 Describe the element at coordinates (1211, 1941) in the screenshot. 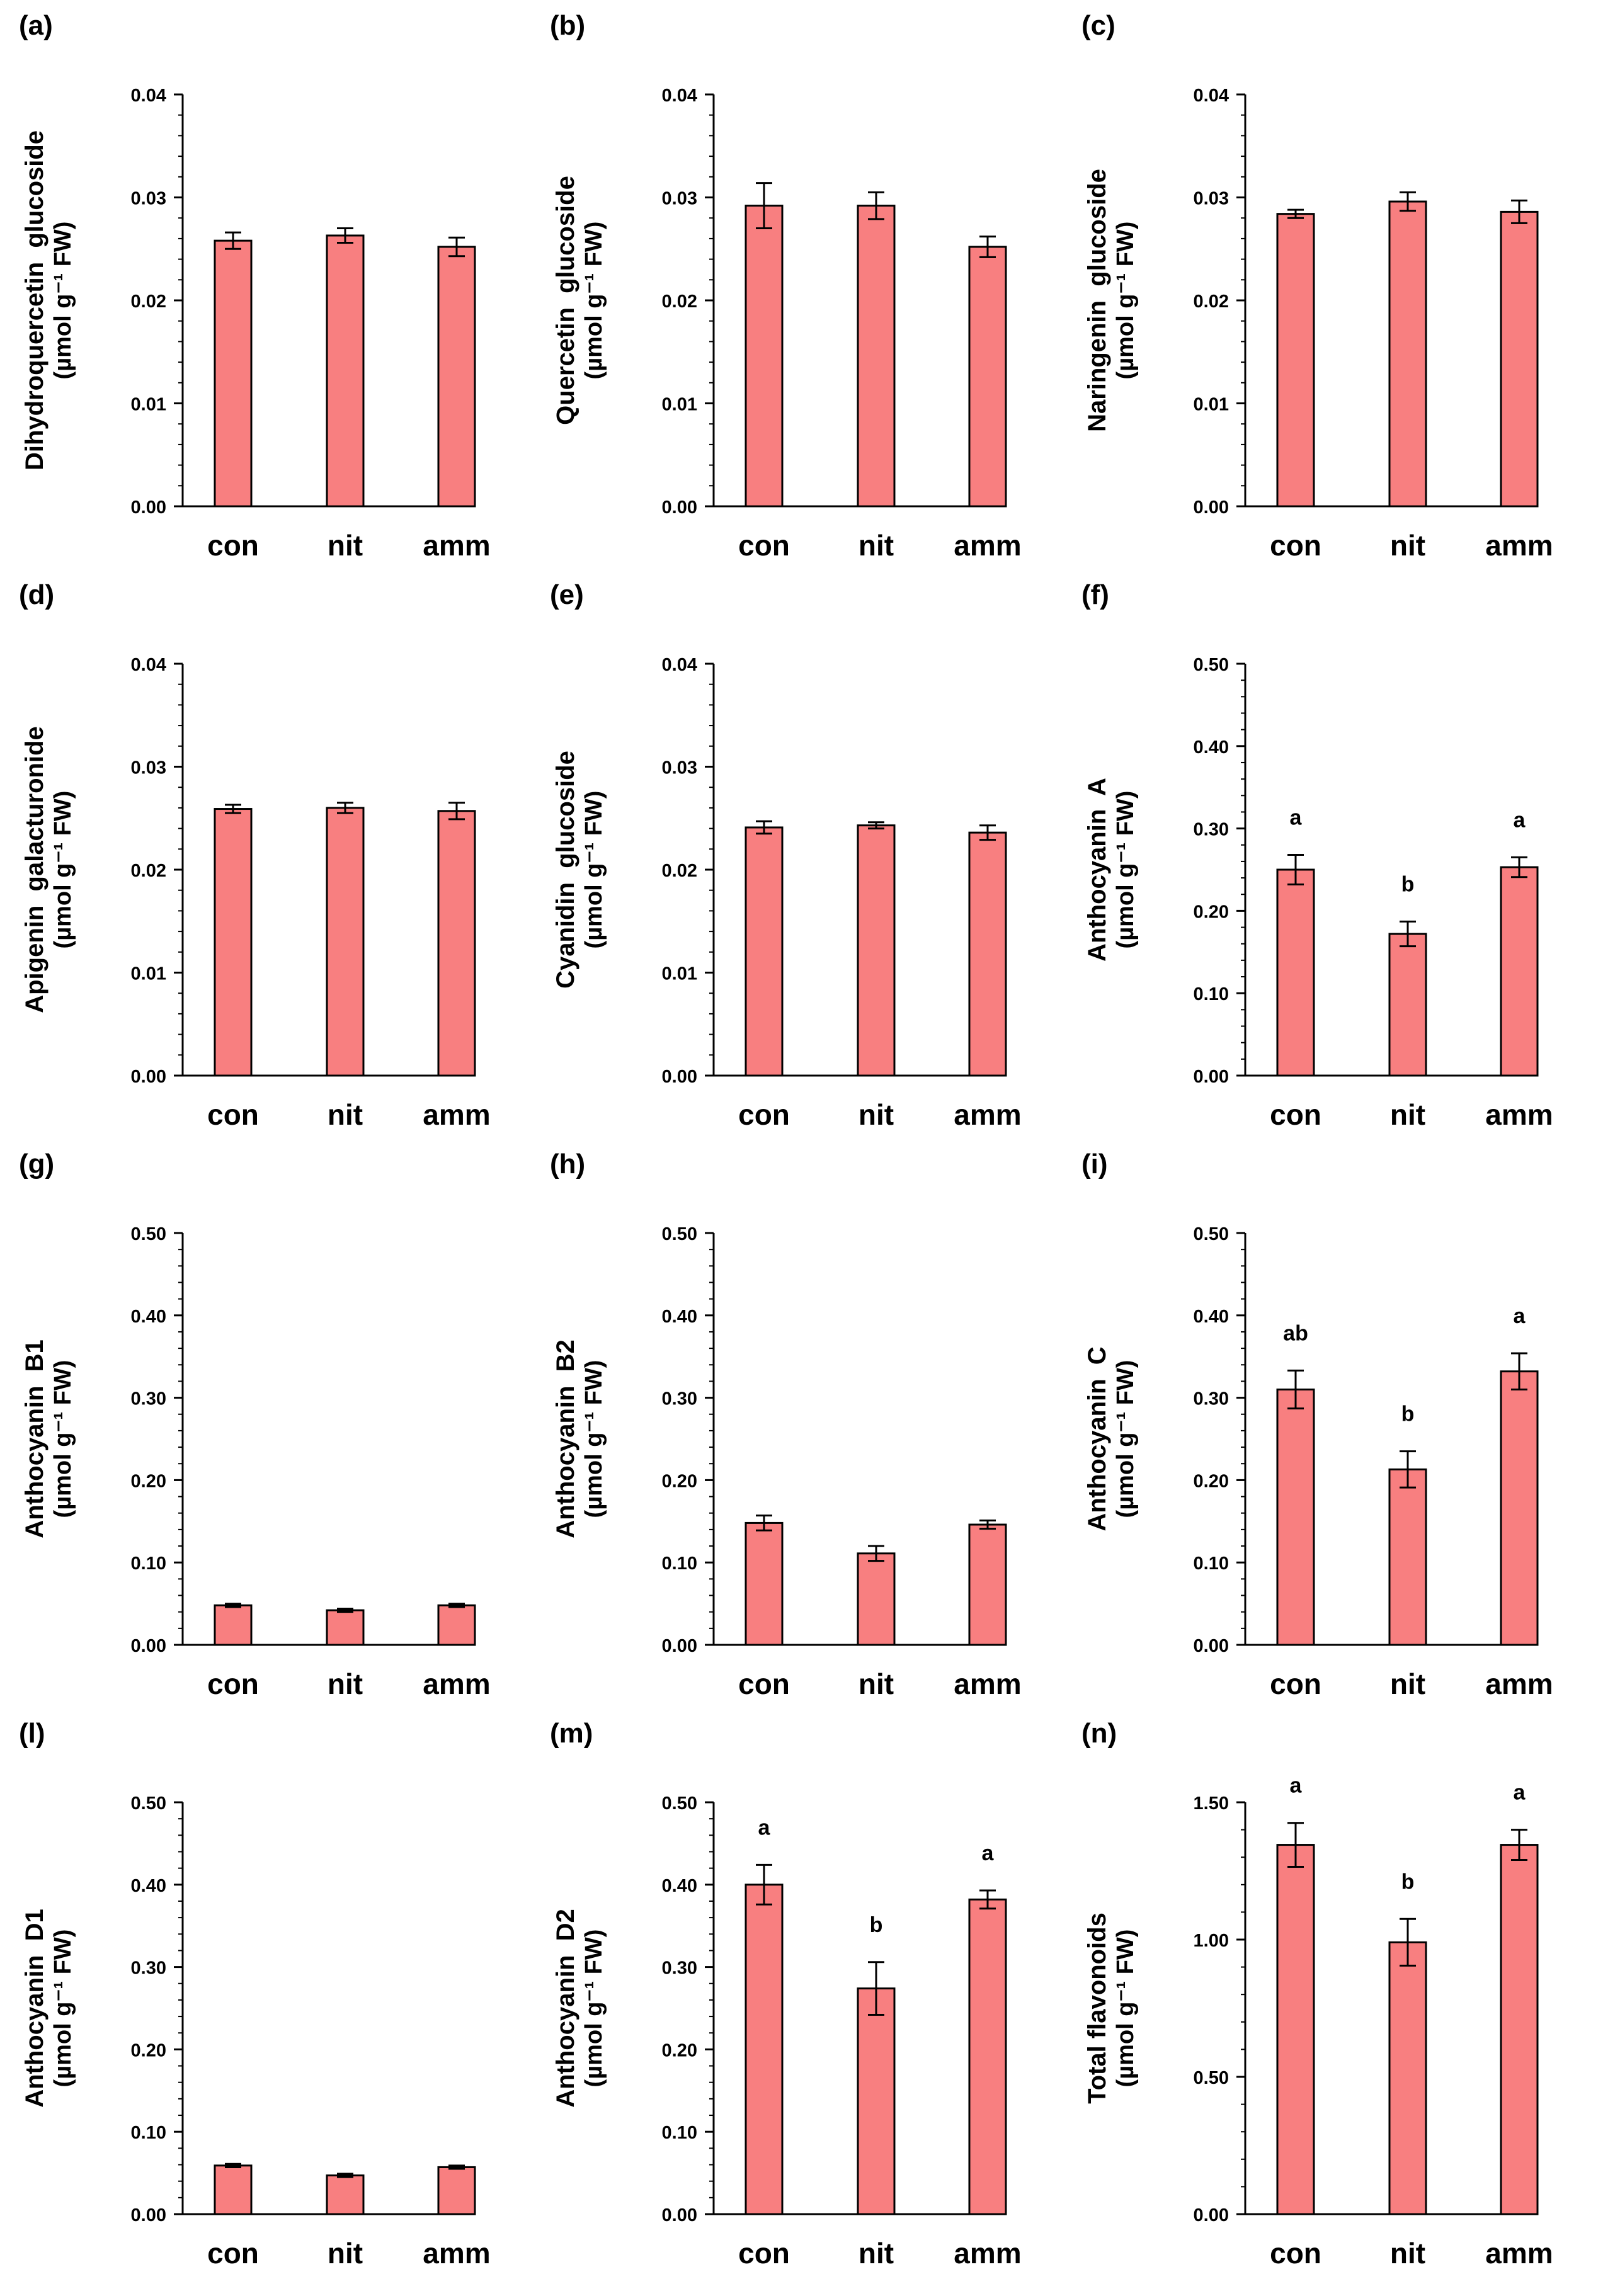

I see `y-tick-label: 1.00` at that location.